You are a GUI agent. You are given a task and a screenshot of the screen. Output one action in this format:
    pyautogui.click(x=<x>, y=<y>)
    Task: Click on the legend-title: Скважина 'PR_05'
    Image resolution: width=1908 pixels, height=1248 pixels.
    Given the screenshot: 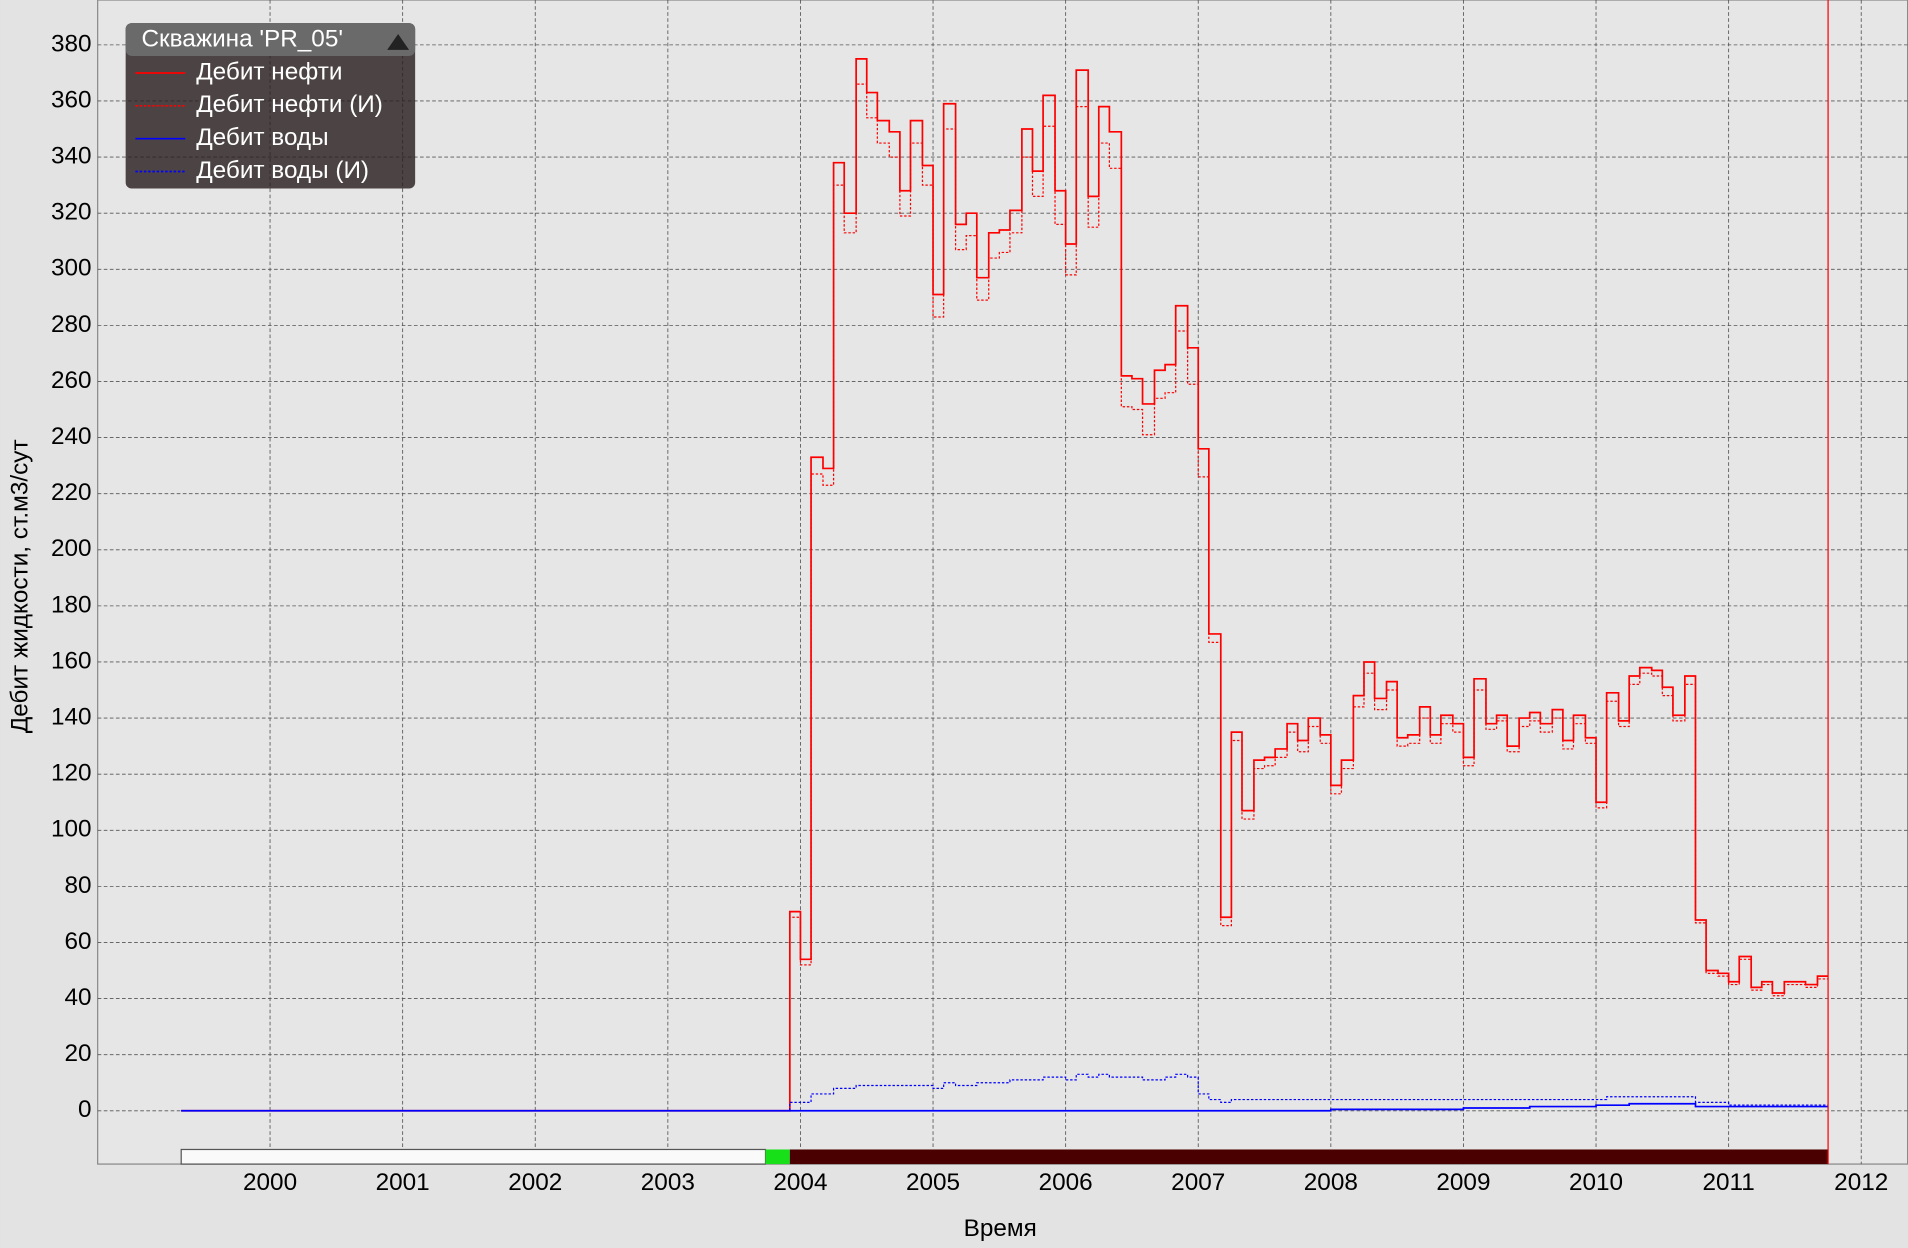 What is the action you would take?
    pyautogui.click(x=242, y=39)
    